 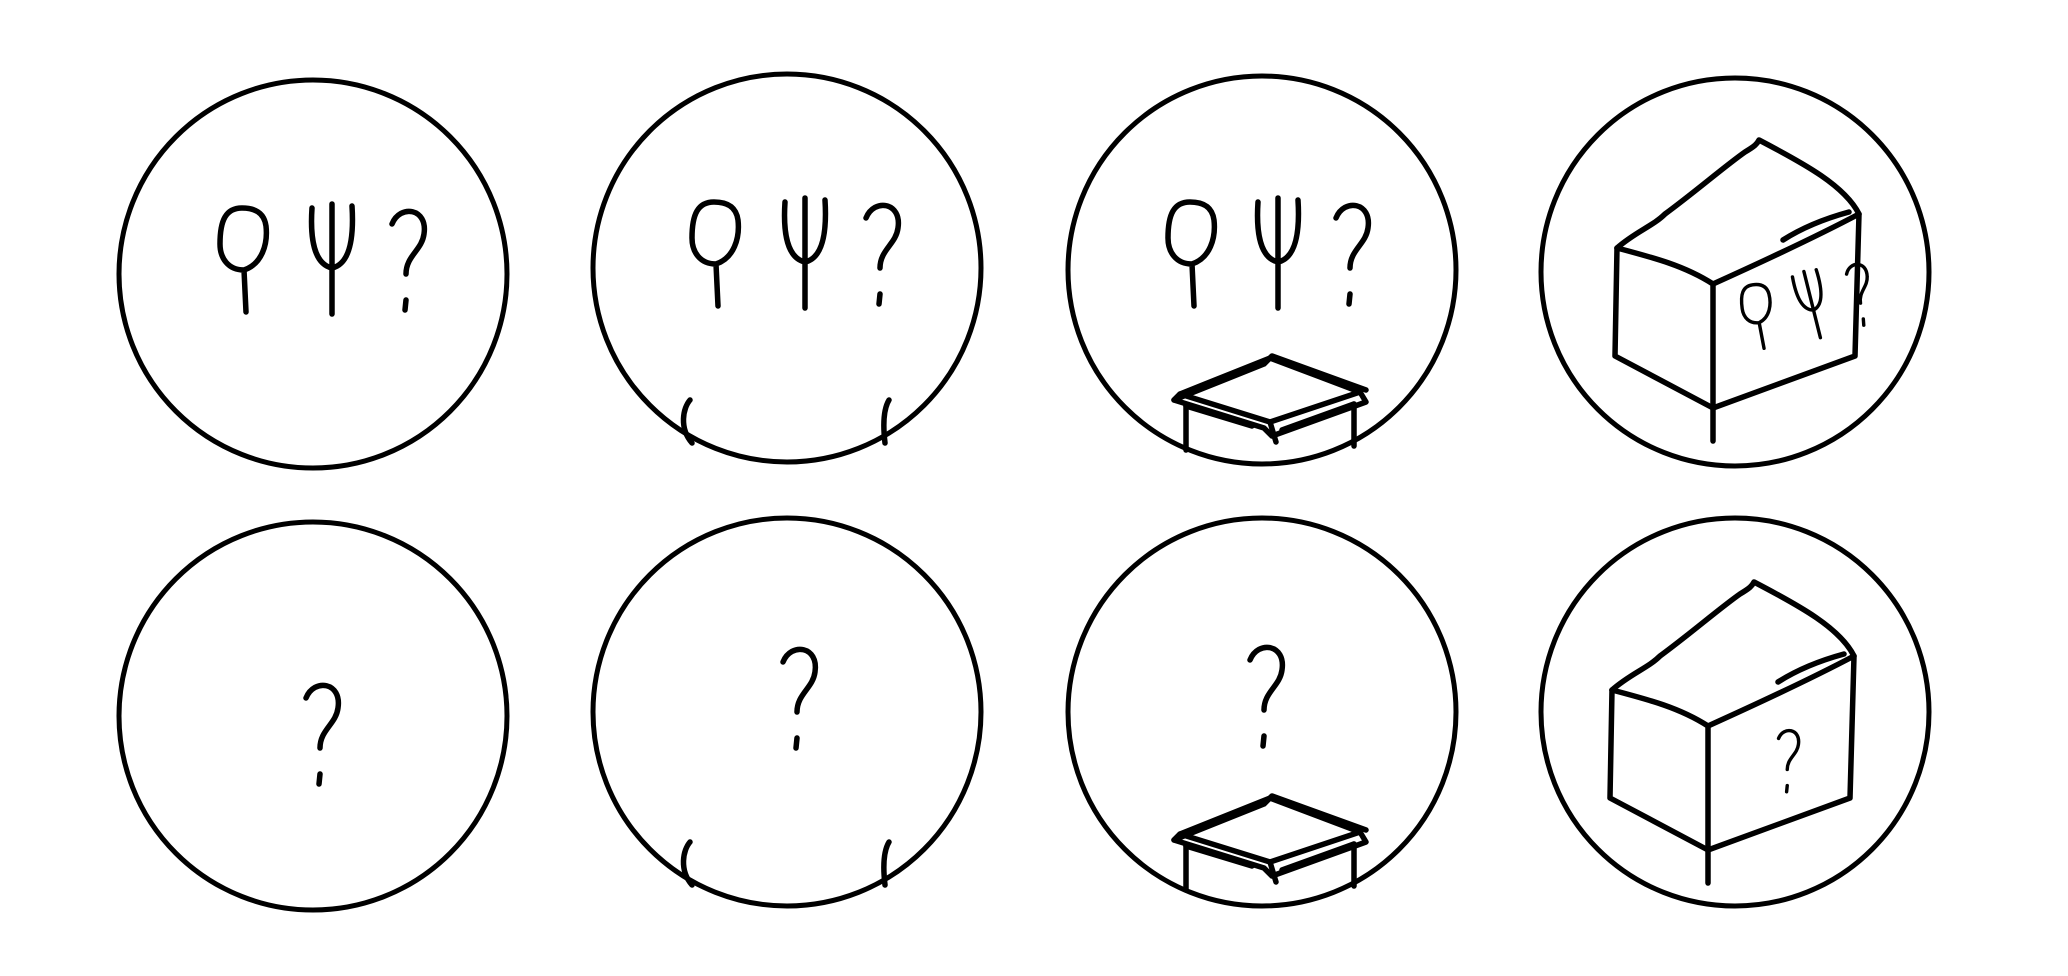 What do you see at coordinates (1732, 732) in the screenshot?
I see `closed-box` at bounding box center [1732, 732].